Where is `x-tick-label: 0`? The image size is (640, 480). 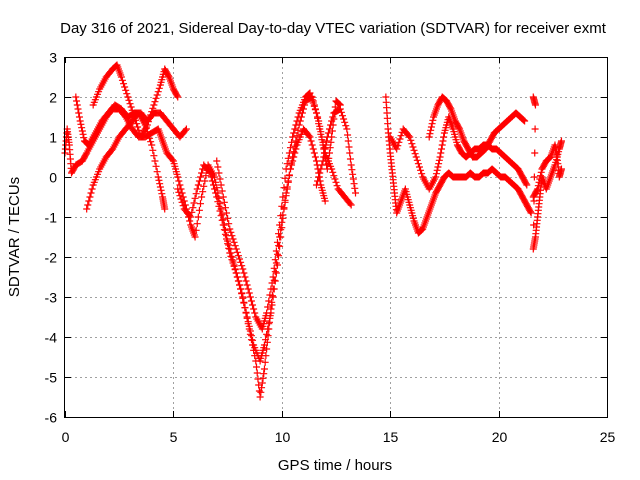
x-tick-label: 0 is located at coordinates (66, 437).